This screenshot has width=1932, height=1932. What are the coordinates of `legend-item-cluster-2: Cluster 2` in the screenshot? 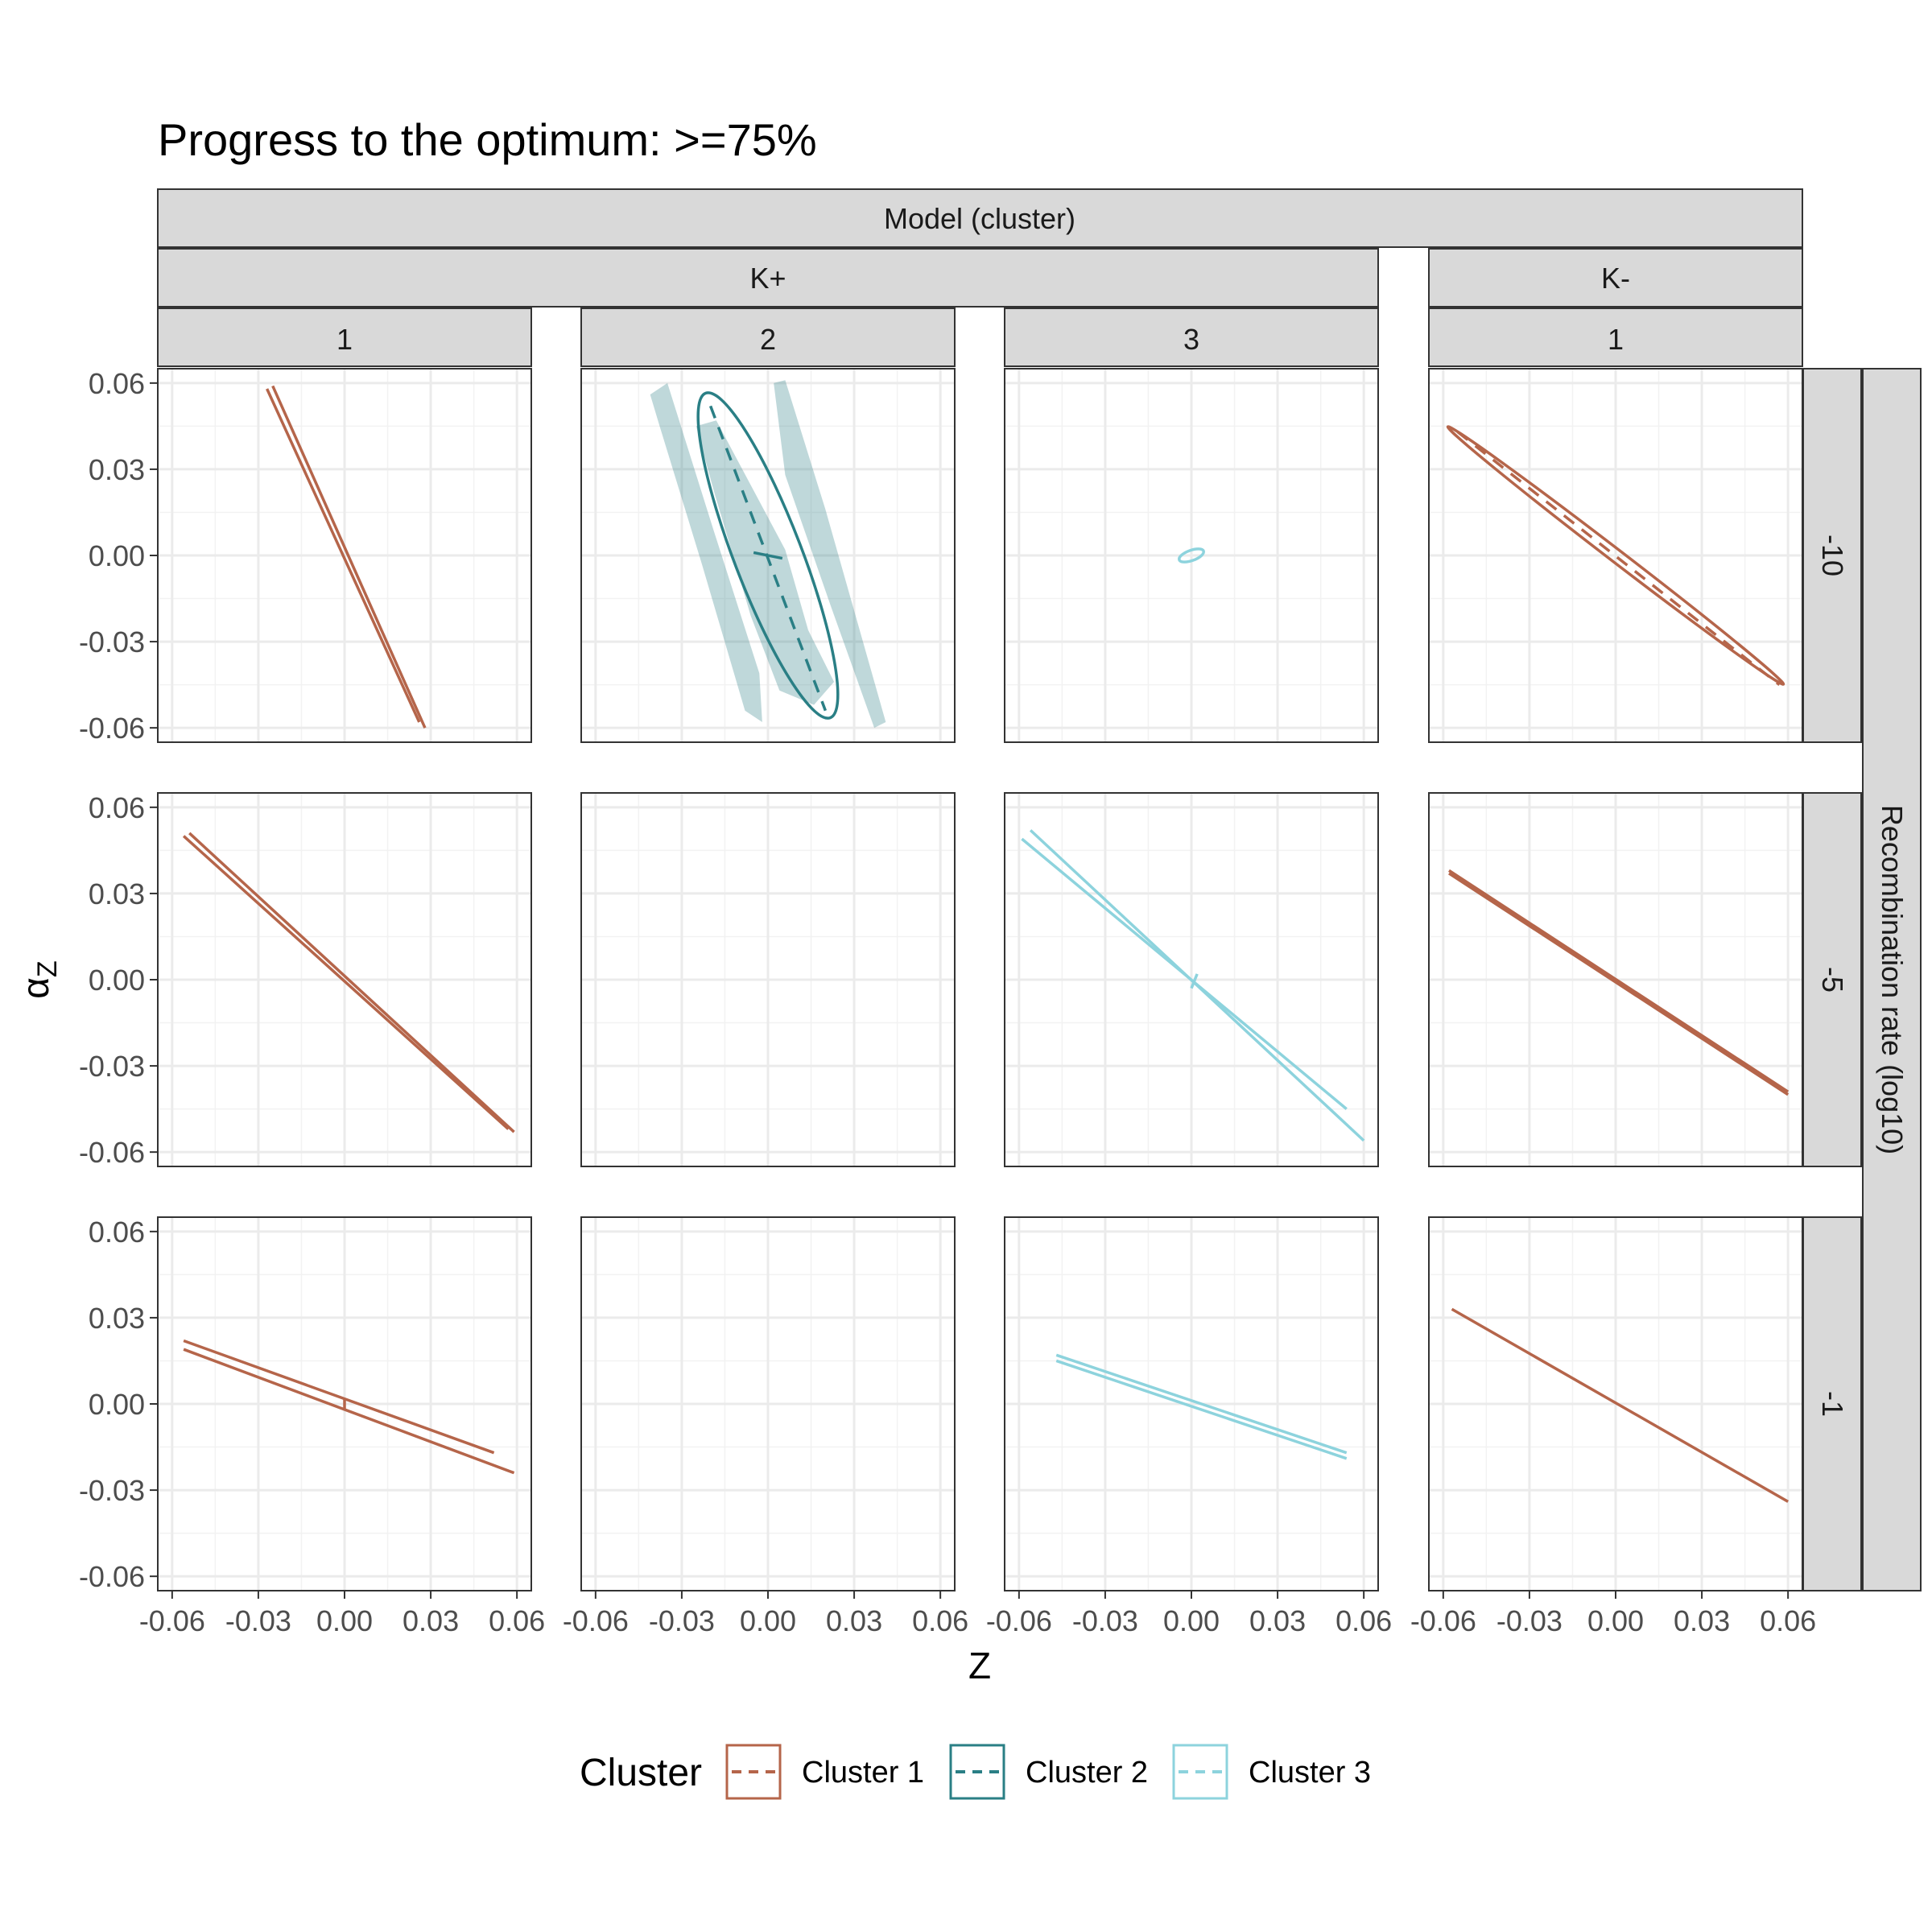 It's located at (1048, 1772).